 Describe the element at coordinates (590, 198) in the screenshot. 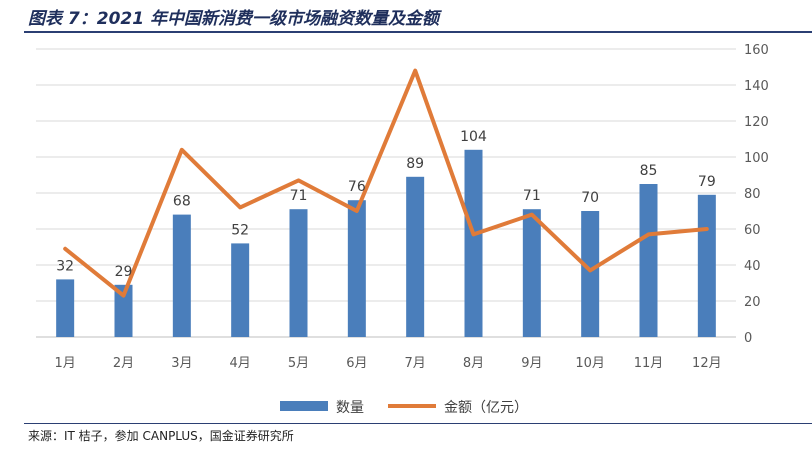

I see `bar-data-label: 70` at that location.